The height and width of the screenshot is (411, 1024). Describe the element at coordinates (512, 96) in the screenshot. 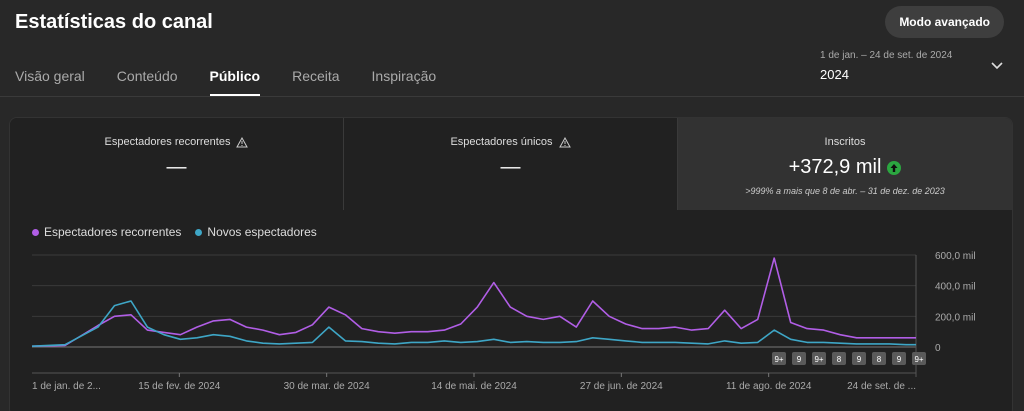

I see `header-divider` at that location.